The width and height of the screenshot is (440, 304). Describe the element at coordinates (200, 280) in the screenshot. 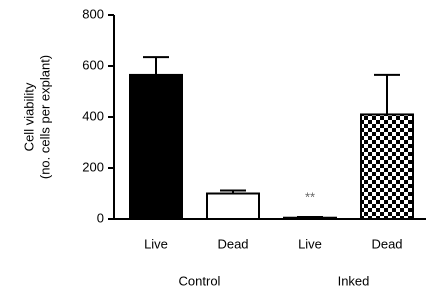

I see `group-label: Control` at that location.